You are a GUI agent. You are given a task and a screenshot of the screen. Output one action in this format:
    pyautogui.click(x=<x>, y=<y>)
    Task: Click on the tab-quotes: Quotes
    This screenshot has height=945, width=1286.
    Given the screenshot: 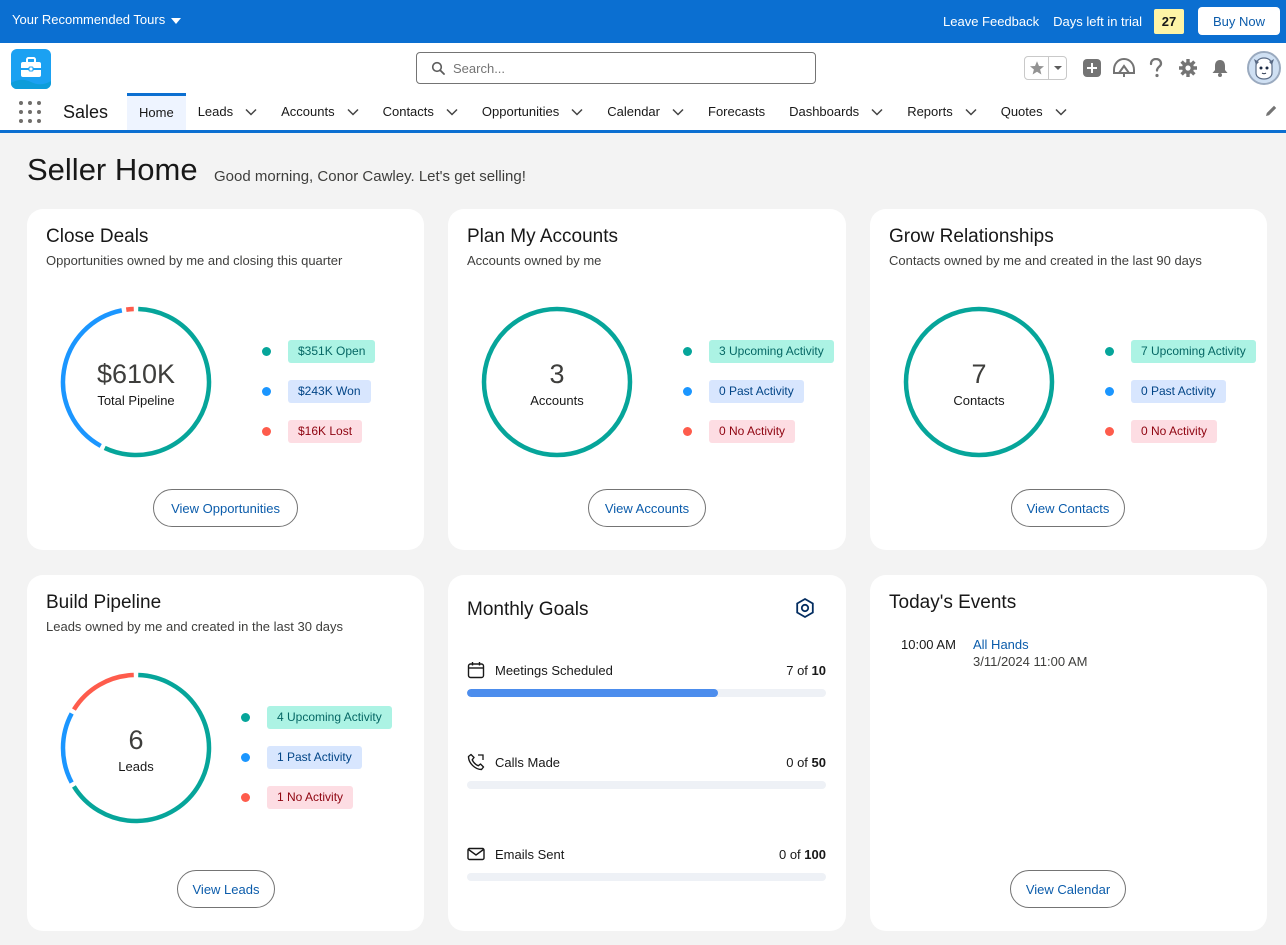 What is the action you would take?
    pyautogui.click(x=1034, y=111)
    